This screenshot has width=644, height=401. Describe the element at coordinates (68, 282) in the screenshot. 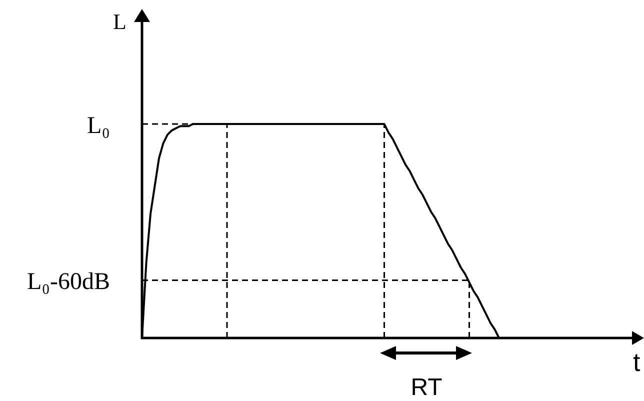

I see `series-label: L₀-60dB` at that location.